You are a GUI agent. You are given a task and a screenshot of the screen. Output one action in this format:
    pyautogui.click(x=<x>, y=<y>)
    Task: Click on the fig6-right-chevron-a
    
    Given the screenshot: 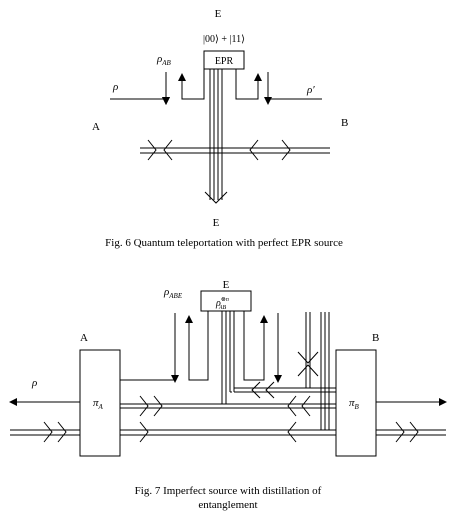 What is the action you would take?
    pyautogui.click(x=254, y=150)
    